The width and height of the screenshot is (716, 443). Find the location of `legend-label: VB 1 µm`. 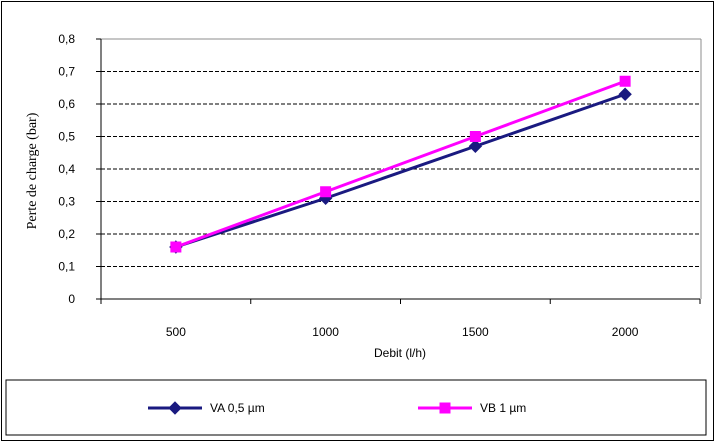

legend-label: VB 1 µm is located at coordinates (503, 408).